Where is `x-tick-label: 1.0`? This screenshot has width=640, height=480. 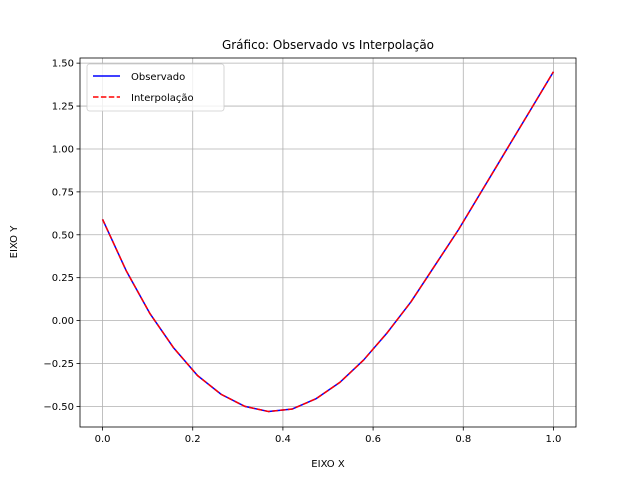 x-tick-label: 1.0 is located at coordinates (554, 439).